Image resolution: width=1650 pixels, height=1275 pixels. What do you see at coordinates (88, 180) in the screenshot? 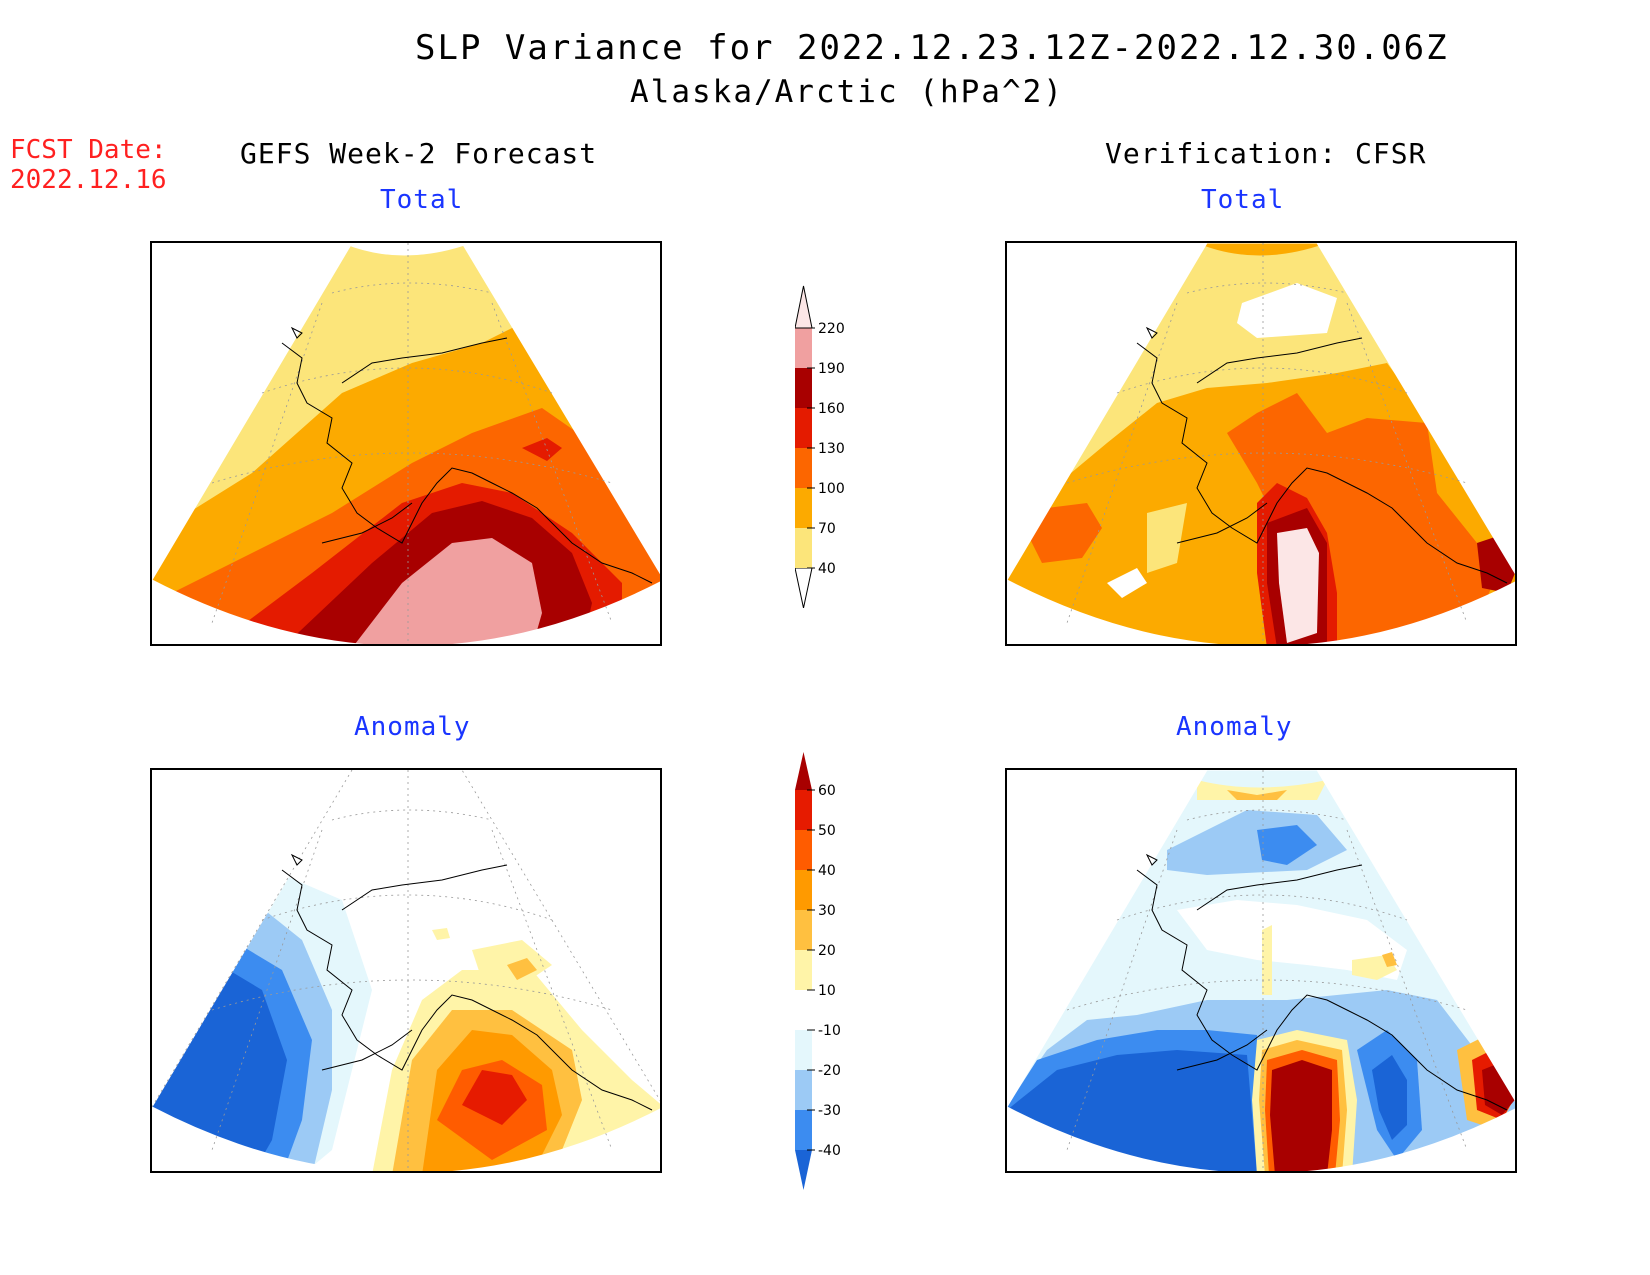
I see `forecast-date-value: 2022.12.16` at bounding box center [88, 180].